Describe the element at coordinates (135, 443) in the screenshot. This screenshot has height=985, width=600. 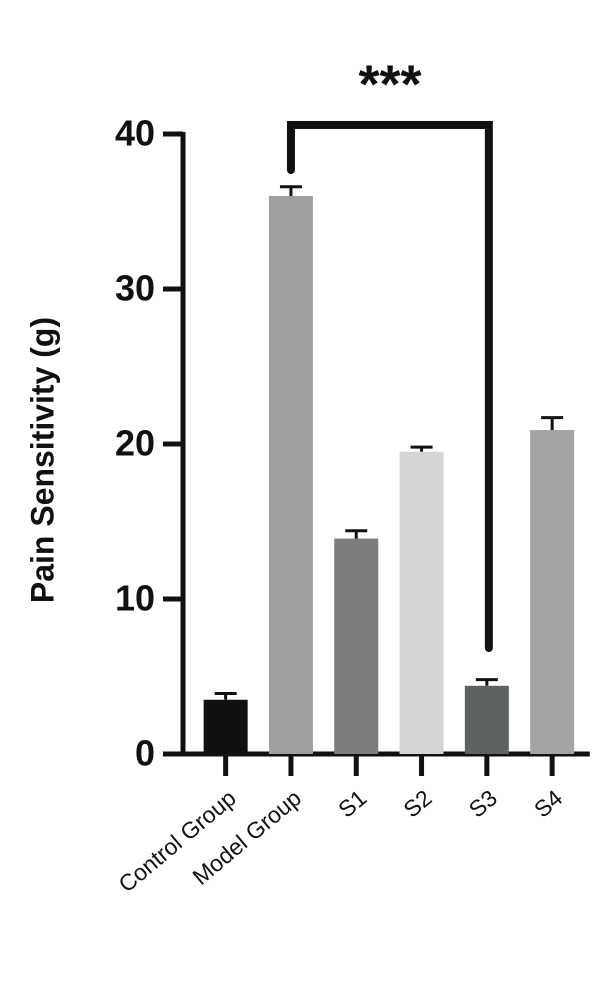
I see `y-tick-label: 20` at that location.